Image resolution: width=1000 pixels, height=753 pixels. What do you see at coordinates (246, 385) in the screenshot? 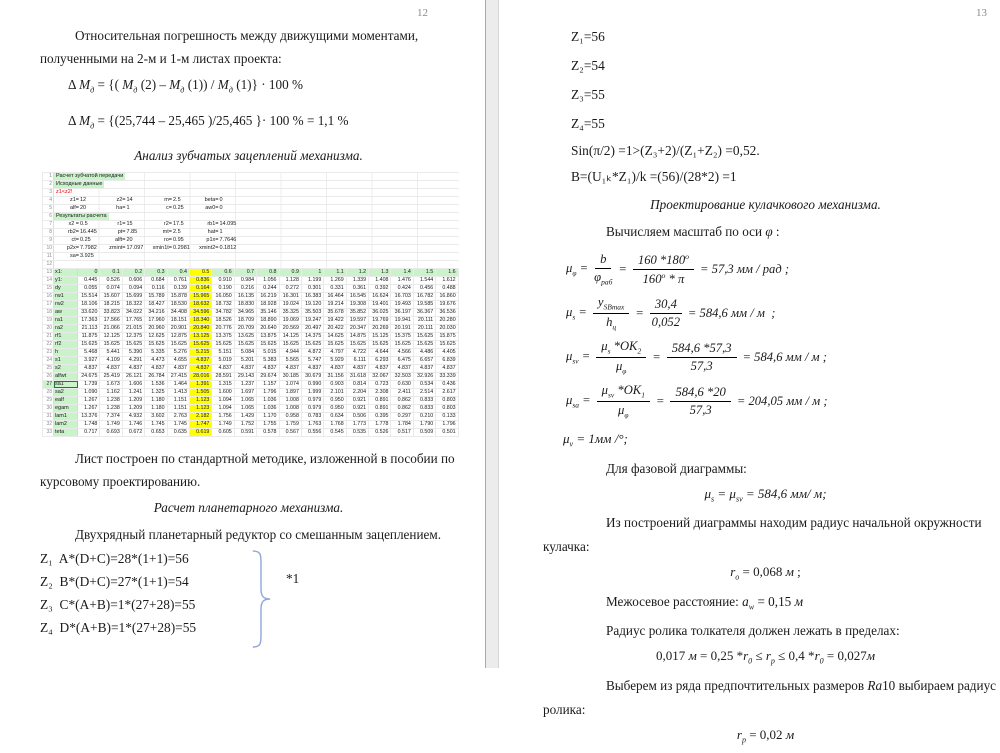
I see `sheet-cell: 1.237` at bounding box center [246, 385].